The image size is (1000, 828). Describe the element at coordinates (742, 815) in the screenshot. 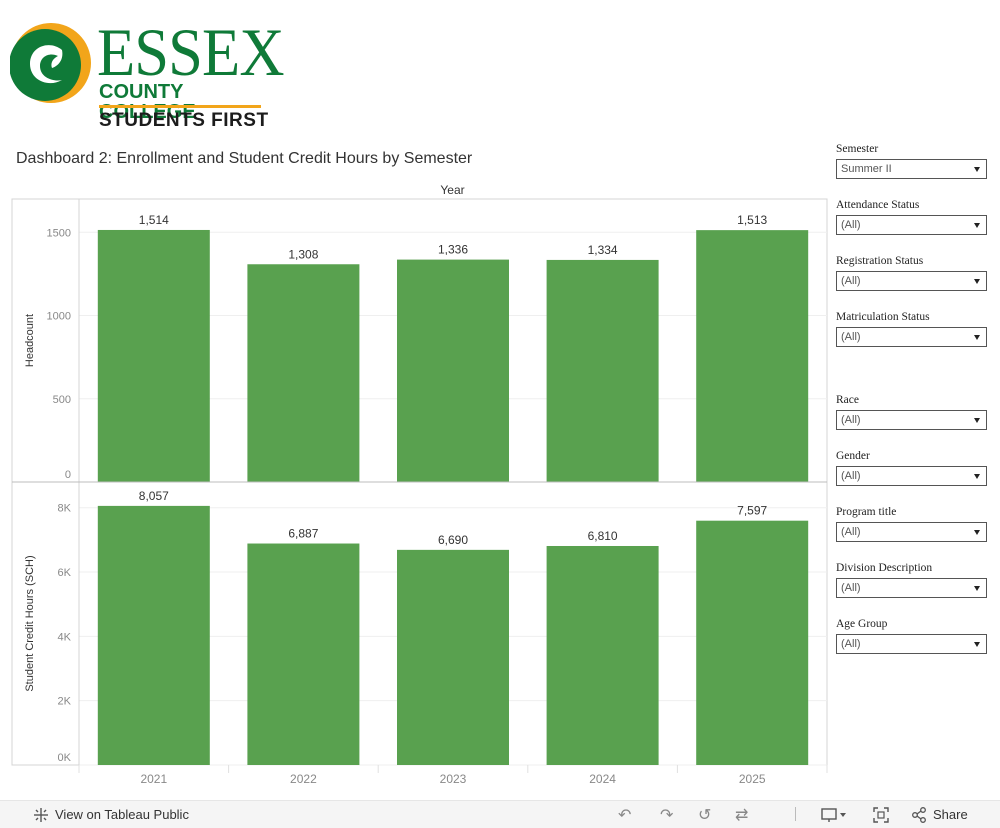

I see `refresh-icon: ⇄` at that location.